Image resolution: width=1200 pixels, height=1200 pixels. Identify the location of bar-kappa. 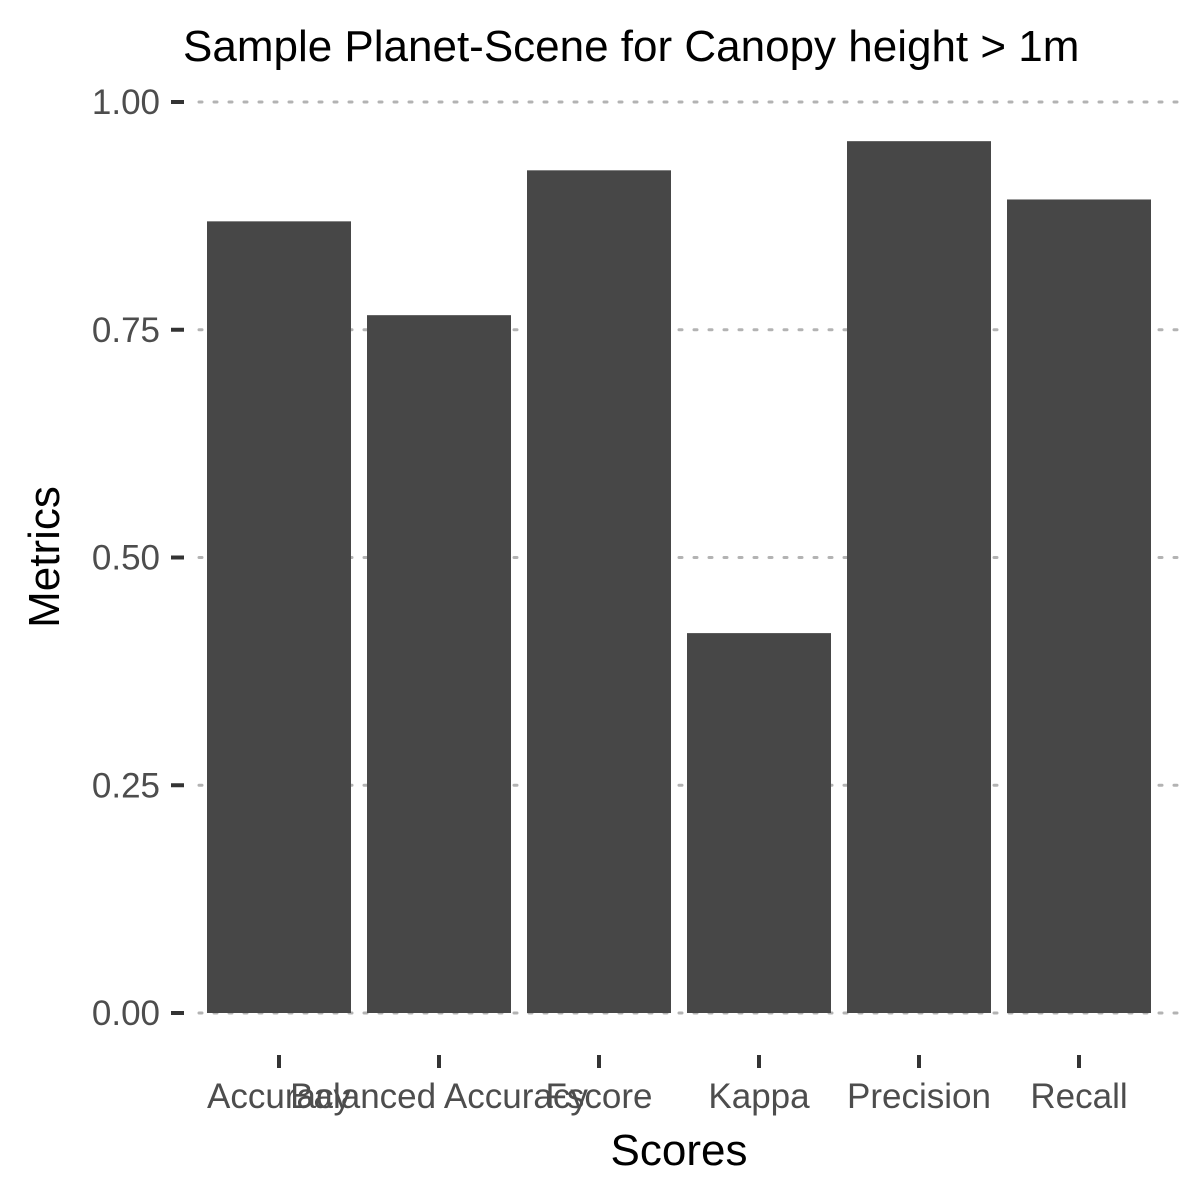
(759, 823).